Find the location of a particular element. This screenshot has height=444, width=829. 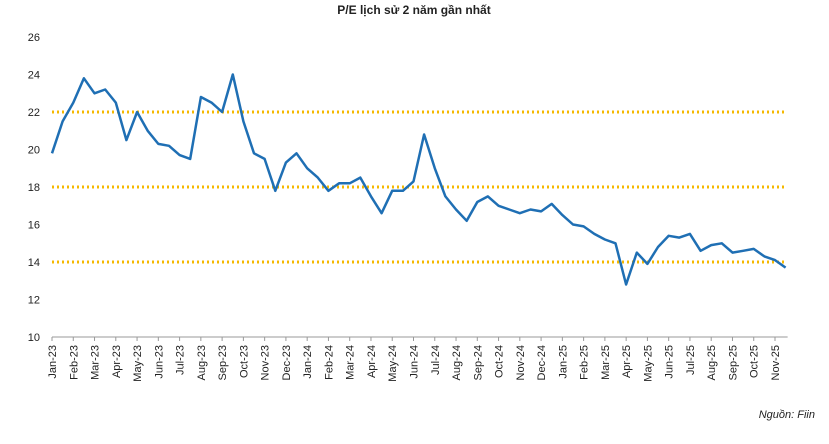

x-tick-label: Jun-25 is located at coordinates (670, 362).